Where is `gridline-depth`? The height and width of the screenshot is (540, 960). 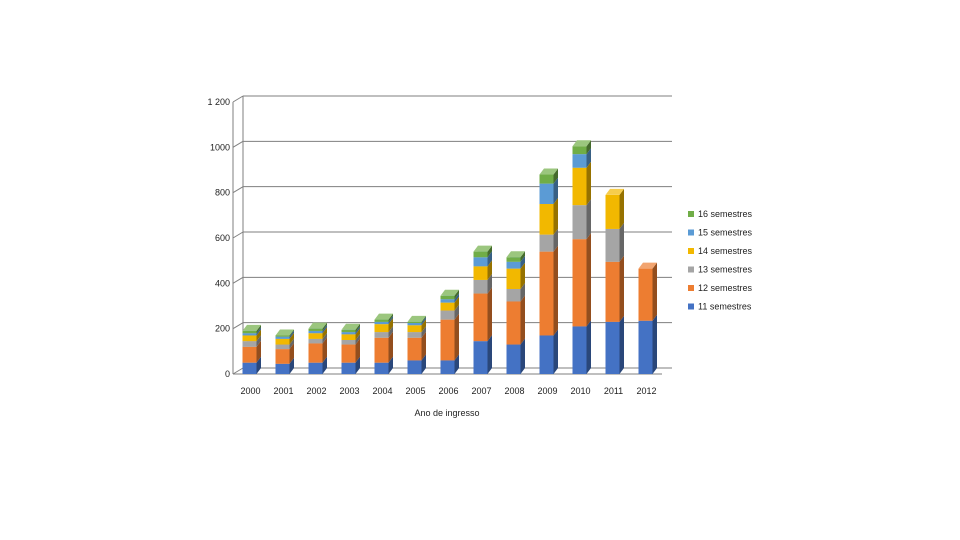
gridline-depth is located at coordinates (238, 326).